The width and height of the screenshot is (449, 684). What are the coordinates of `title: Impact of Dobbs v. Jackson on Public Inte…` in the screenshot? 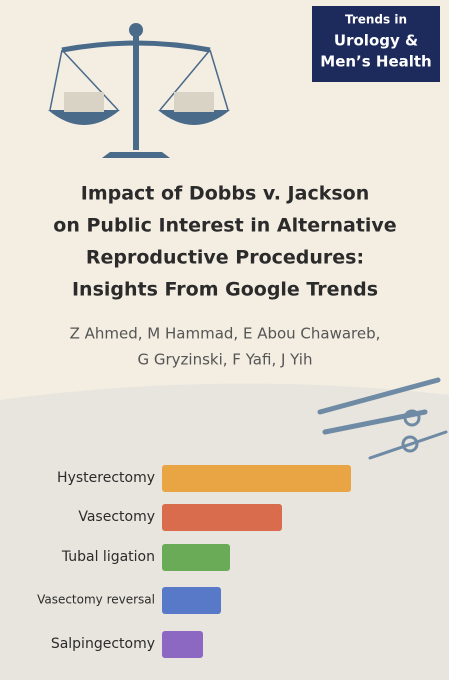 It's located at (224, 242).